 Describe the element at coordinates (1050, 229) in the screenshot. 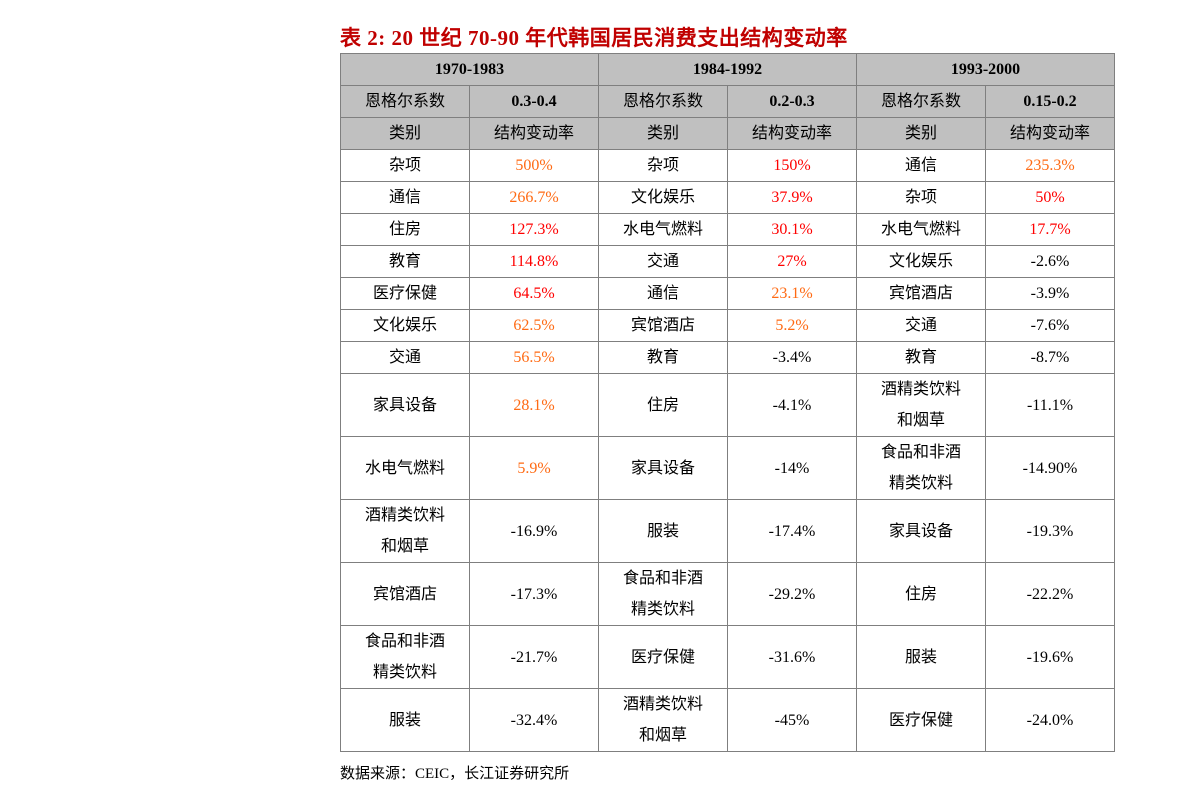

I see `rate-cell: 17.7%` at that location.